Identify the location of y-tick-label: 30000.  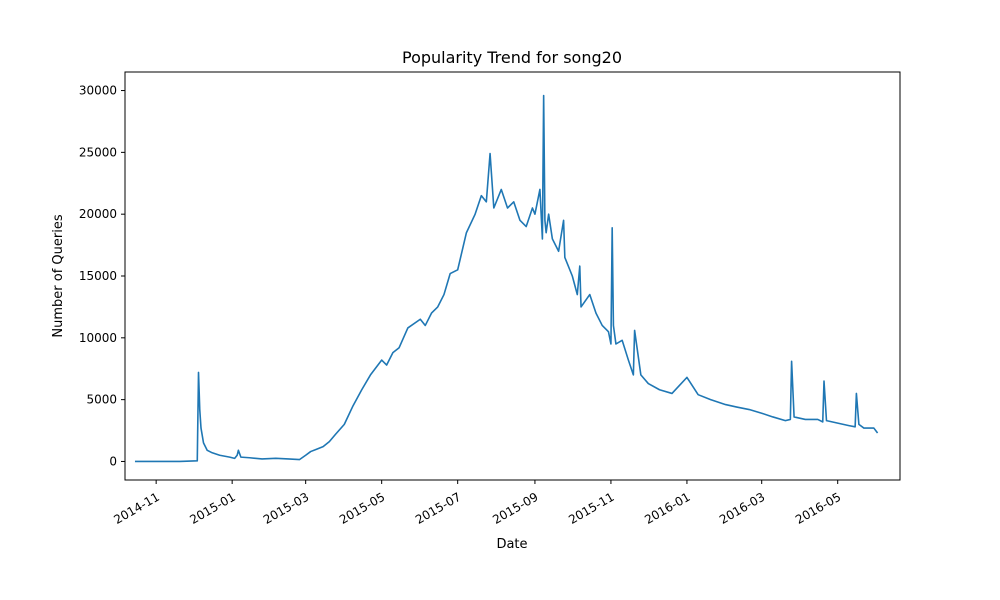
(98, 91).